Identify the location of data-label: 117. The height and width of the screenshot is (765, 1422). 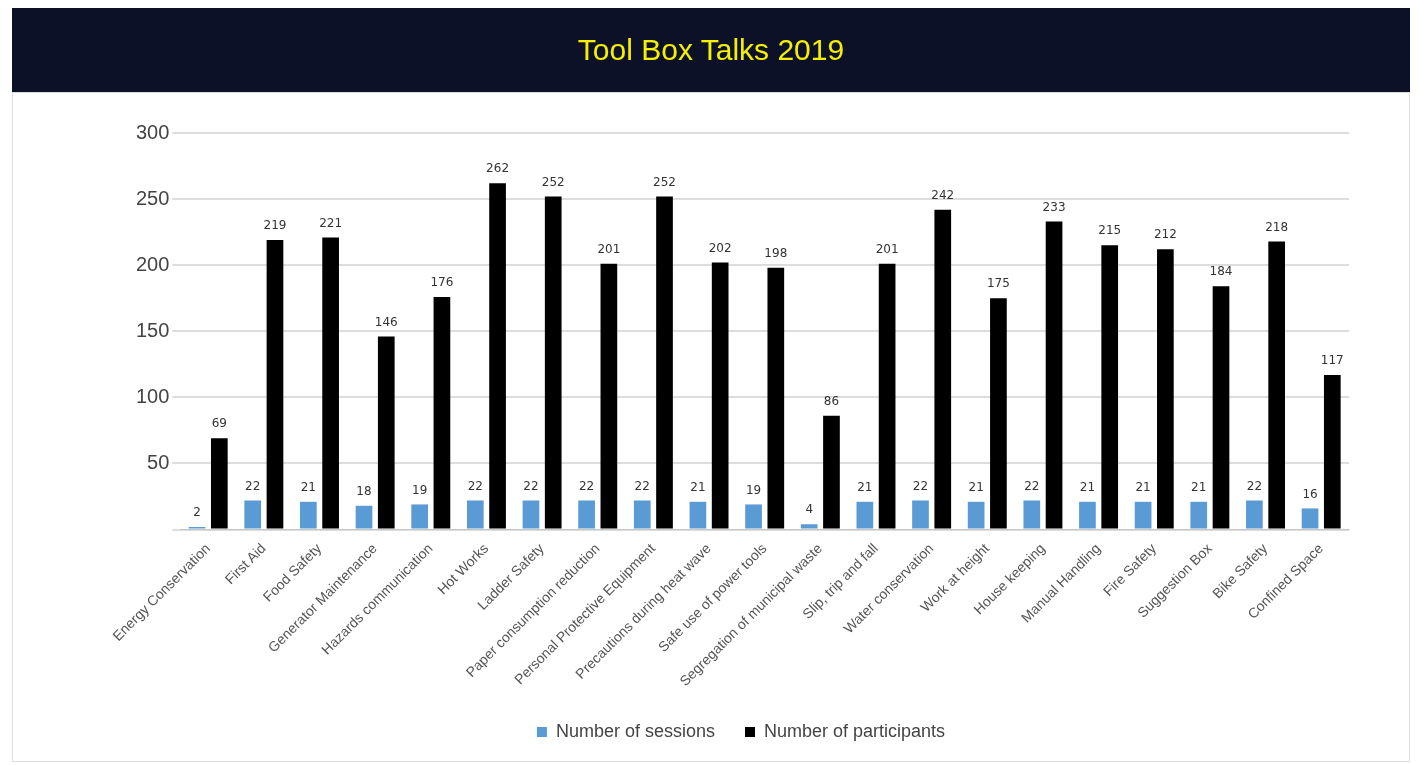
(1332, 360).